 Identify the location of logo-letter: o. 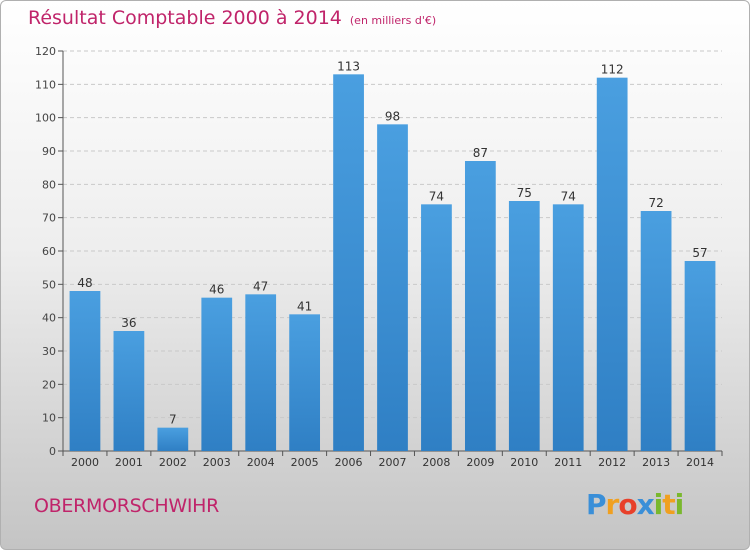
(627, 504).